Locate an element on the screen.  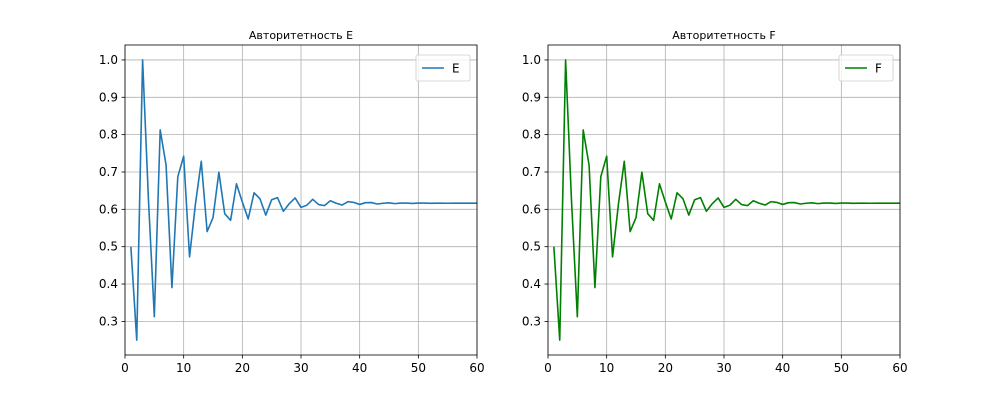
chart-title: Авторитетность F is located at coordinates (724, 35).